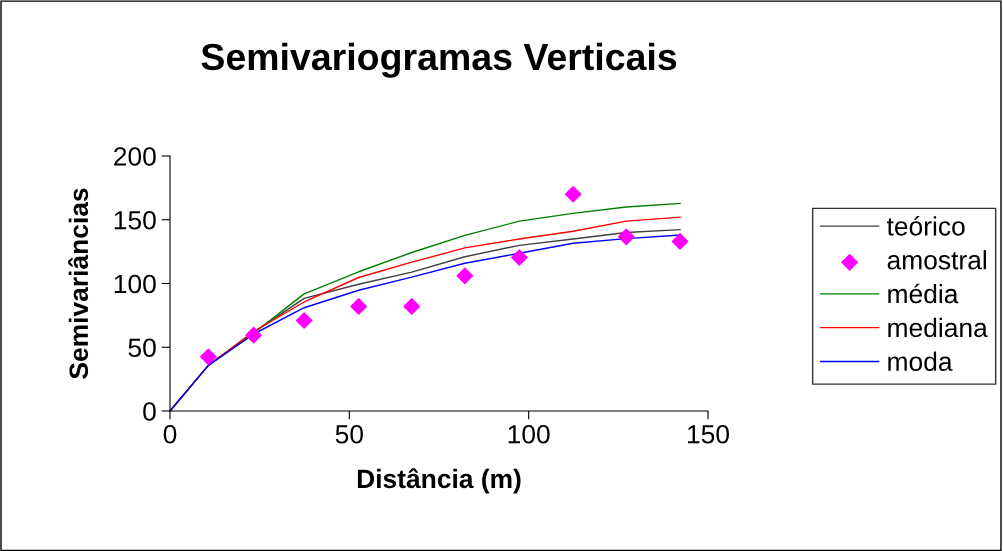 The image size is (1003, 551). Describe the element at coordinates (135, 284) in the screenshot. I see `y-tick-label: 100` at that location.